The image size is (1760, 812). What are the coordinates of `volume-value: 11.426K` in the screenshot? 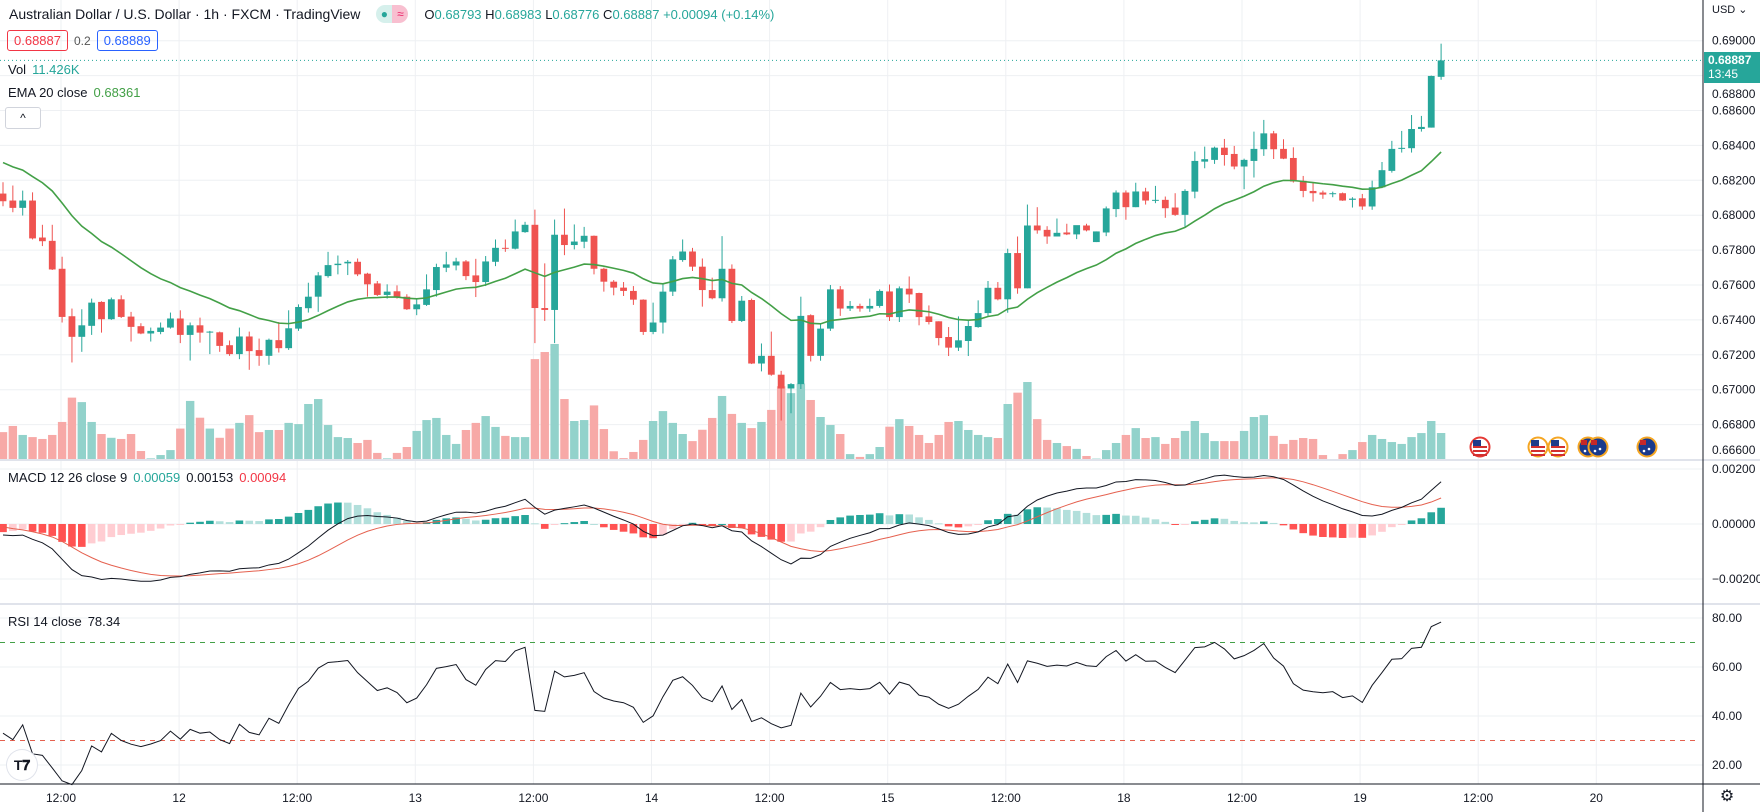 It's located at (56, 69).